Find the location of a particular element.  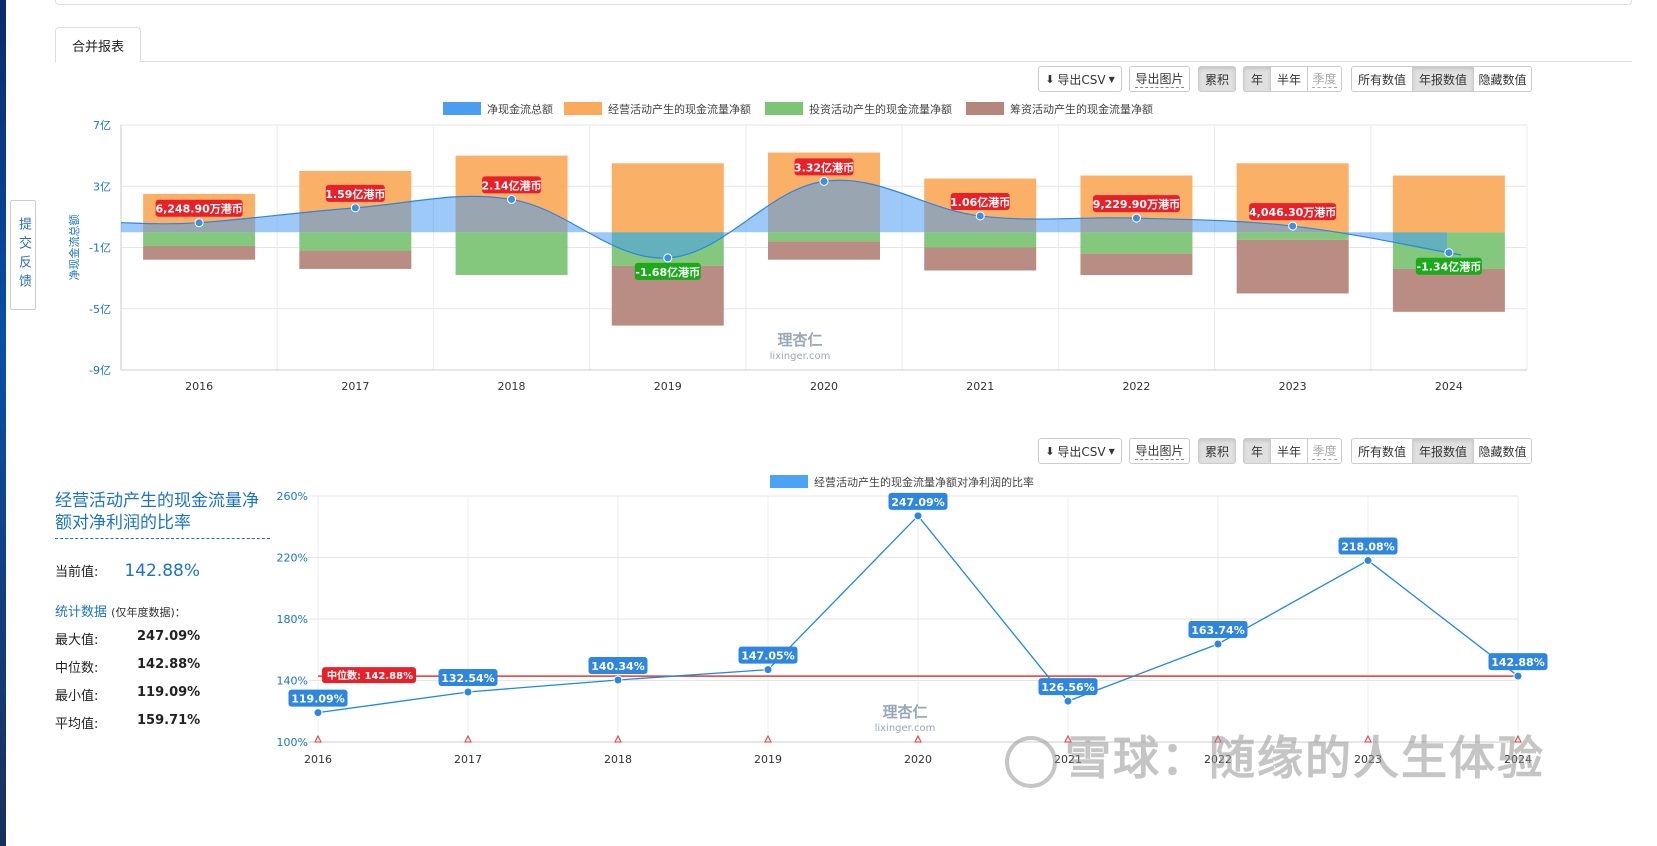

ratio-data-label: 247.09% is located at coordinates (917, 502).